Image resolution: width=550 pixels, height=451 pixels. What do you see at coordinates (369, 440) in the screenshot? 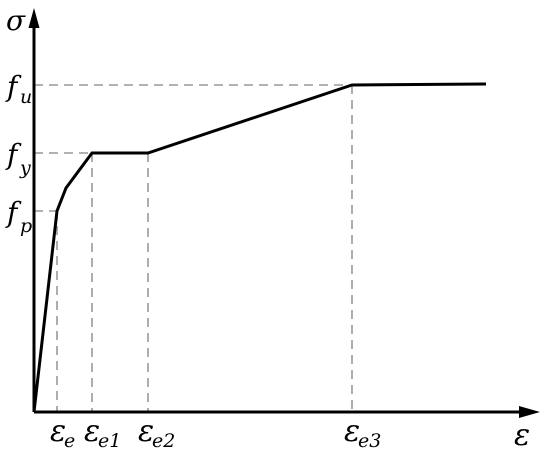
I see `svg-text: e3` at bounding box center [369, 440].